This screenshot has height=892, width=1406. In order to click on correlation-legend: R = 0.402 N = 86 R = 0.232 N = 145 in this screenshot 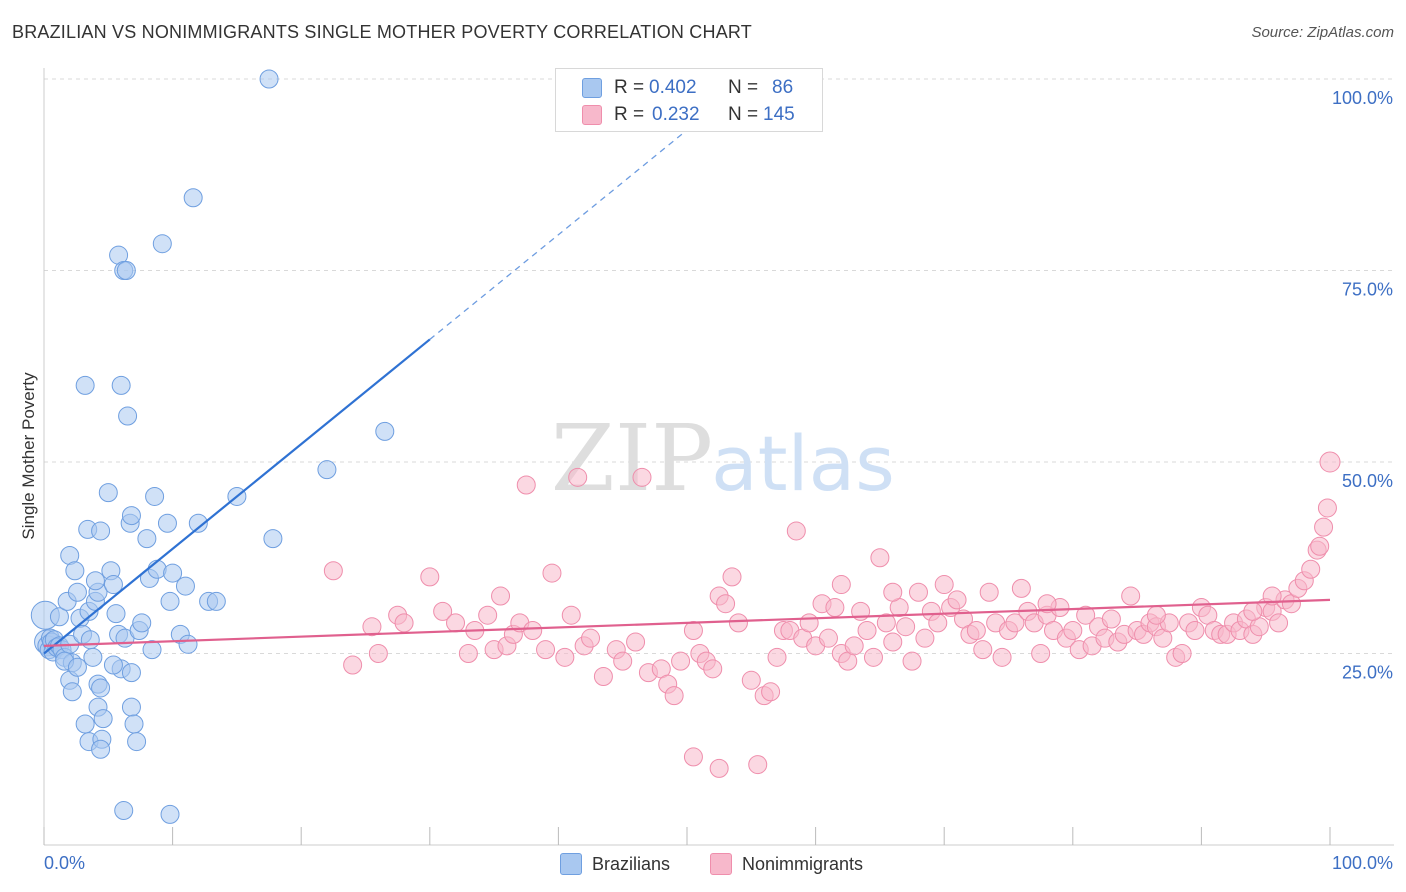, I will do `click(689, 100)`.